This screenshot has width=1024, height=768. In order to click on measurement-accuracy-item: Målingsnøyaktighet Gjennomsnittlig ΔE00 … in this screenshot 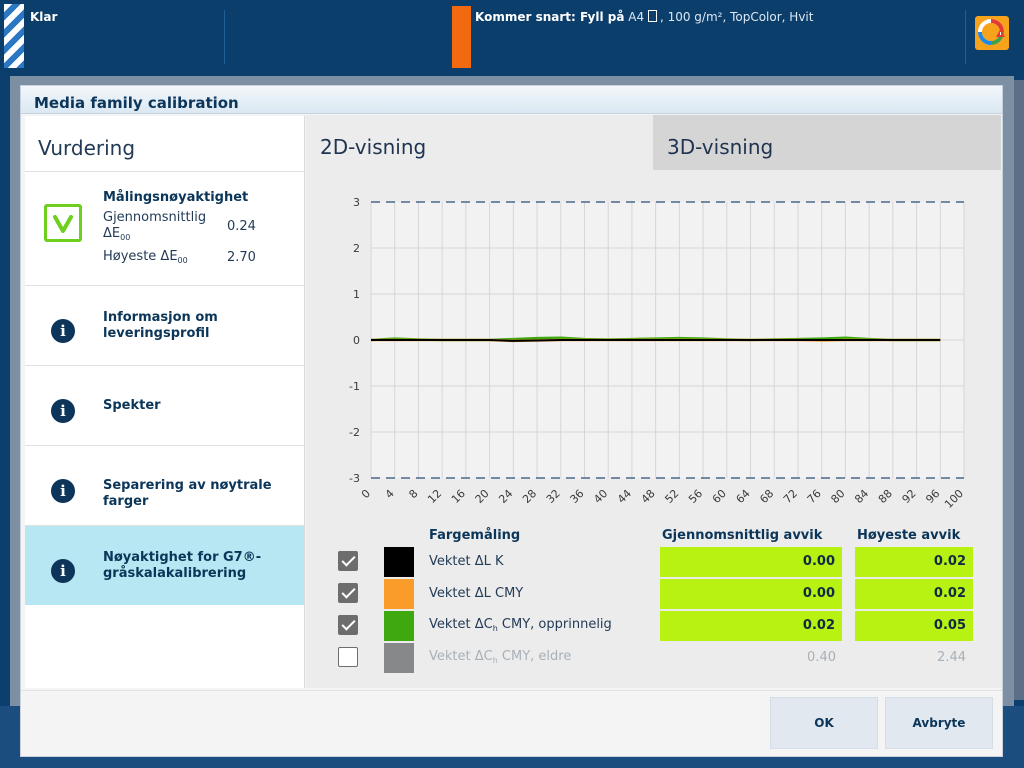, I will do `click(164, 228)`.